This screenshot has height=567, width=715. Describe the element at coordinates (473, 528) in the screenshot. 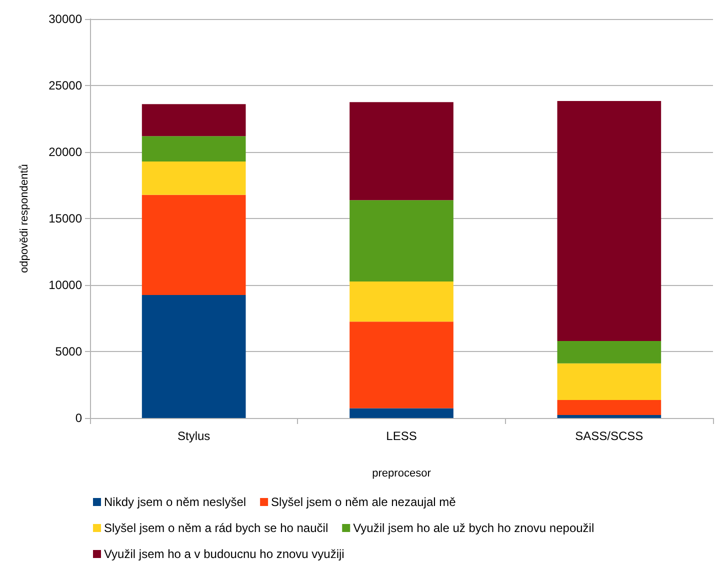

I see `legend-label: Využil jsem ho ale už bych ho znovu nepoužil` at that location.